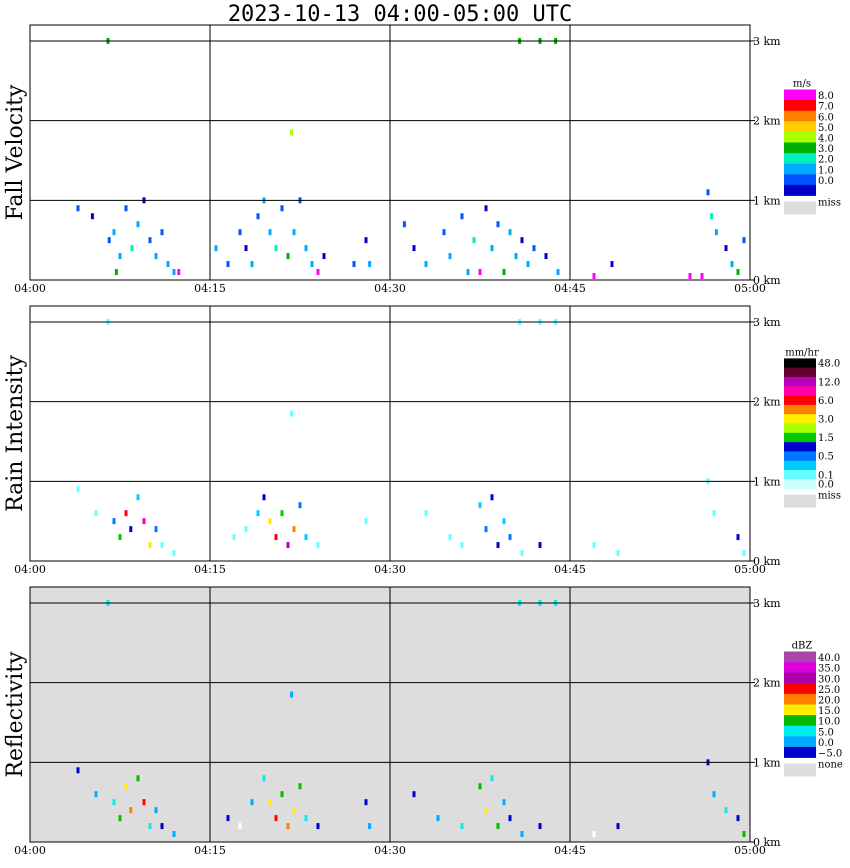 The image size is (850, 868). I want to click on x-tick-label: 04:00, so click(30, 288).